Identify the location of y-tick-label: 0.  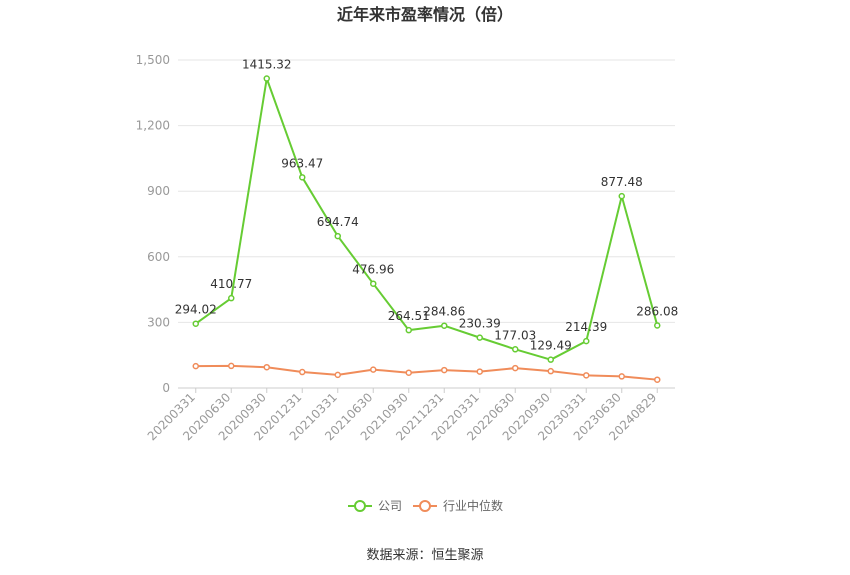
(166, 388).